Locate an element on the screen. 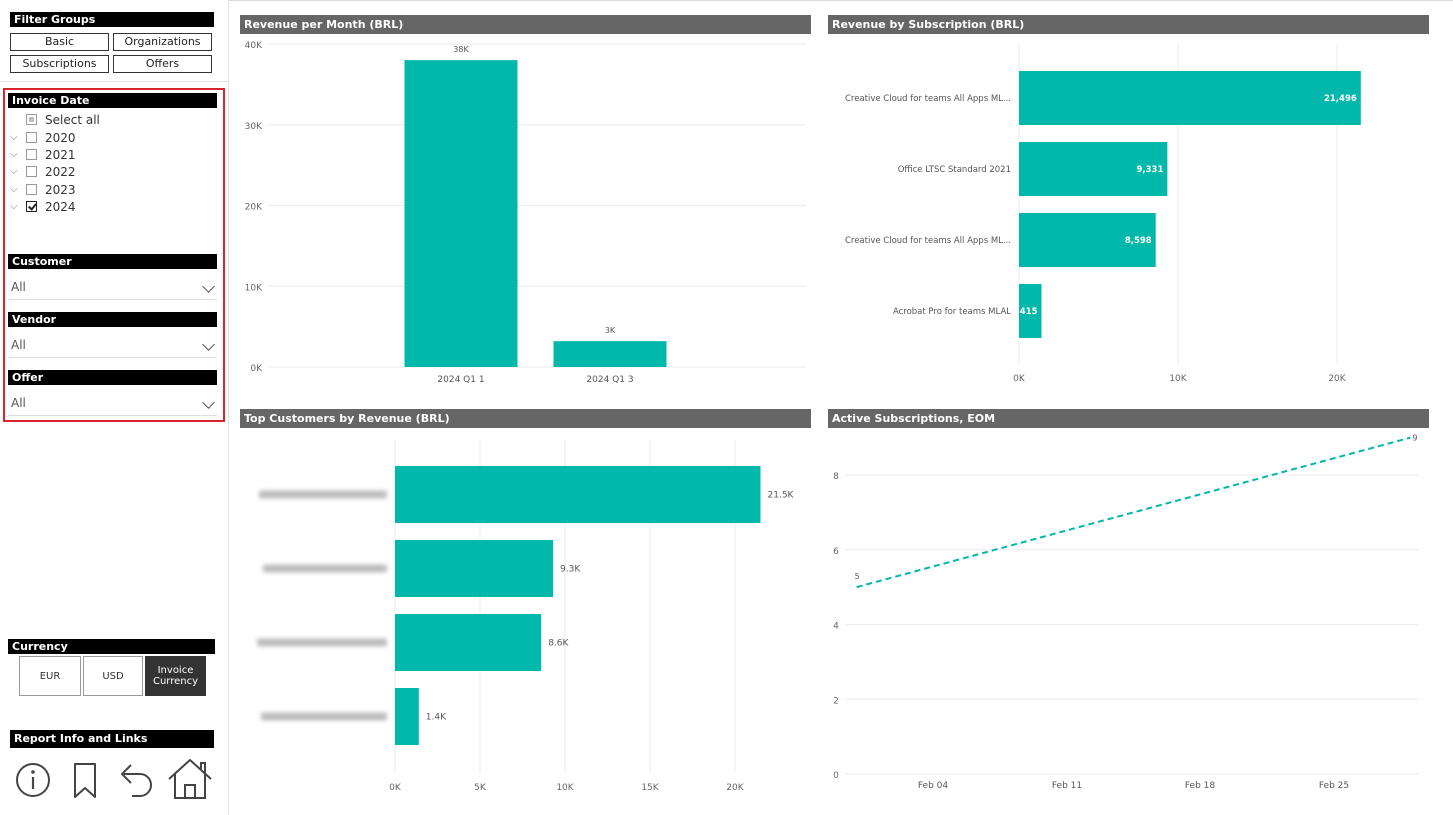 This screenshot has width=1453, height=815. data-label: 1.4K is located at coordinates (436, 718).